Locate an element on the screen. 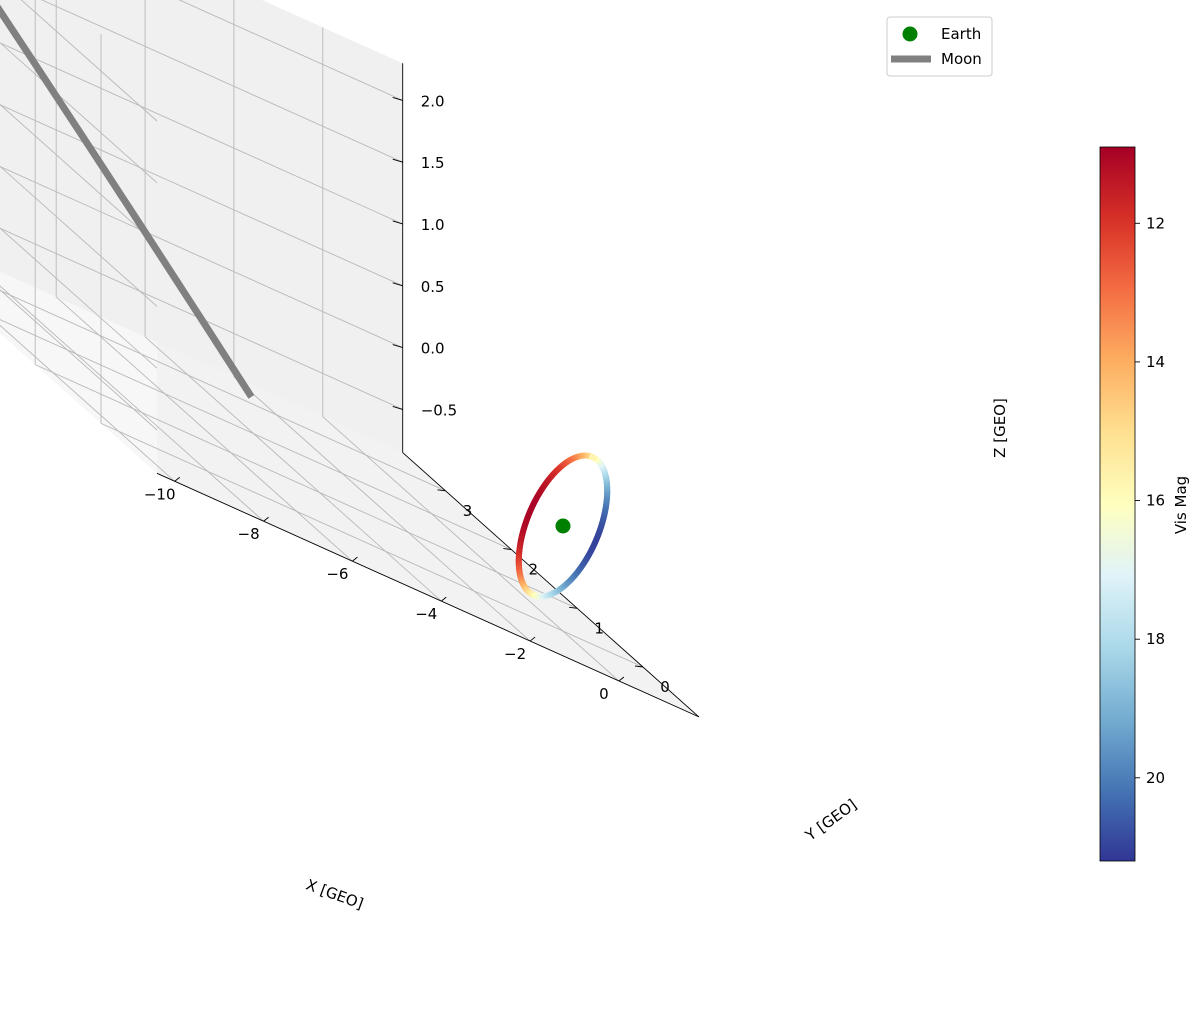 The height and width of the screenshot is (1010, 1199). z-tick-label: 1.0 is located at coordinates (433, 225).